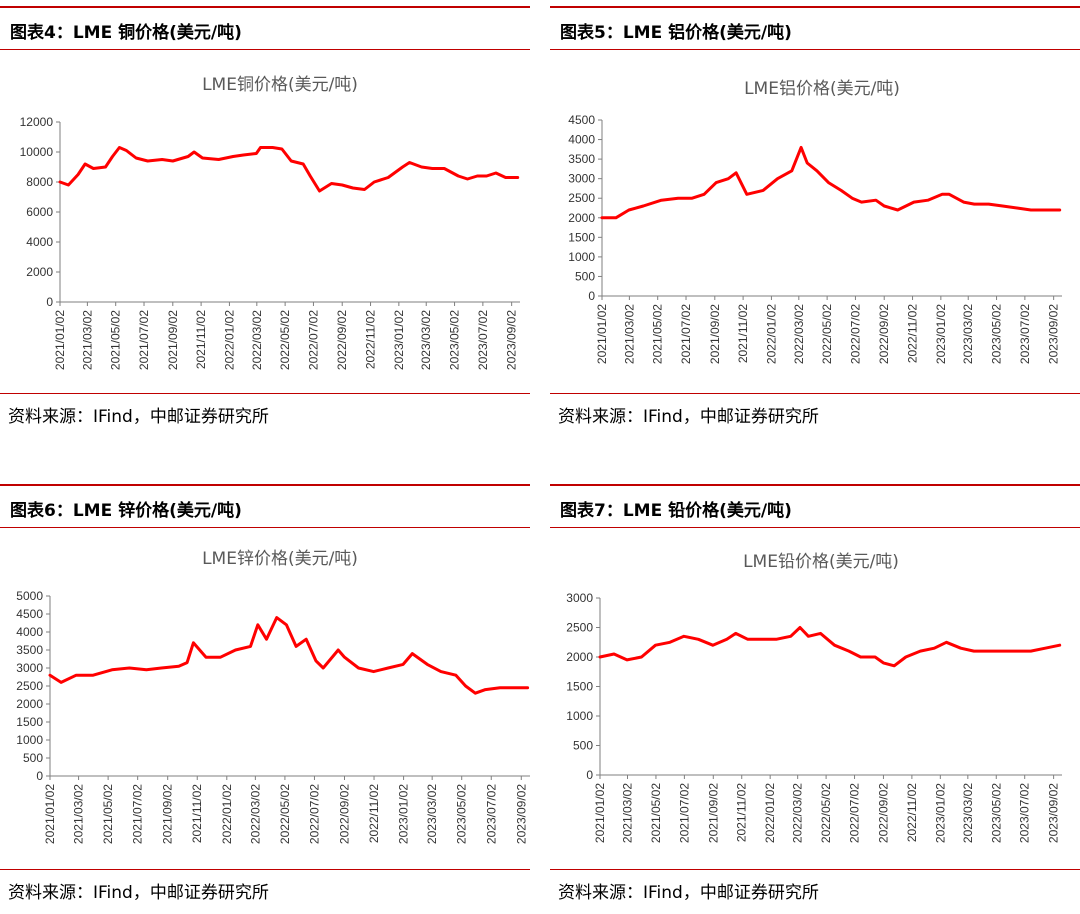  I want to click on y-tick-label: 1500, so click(581, 237).